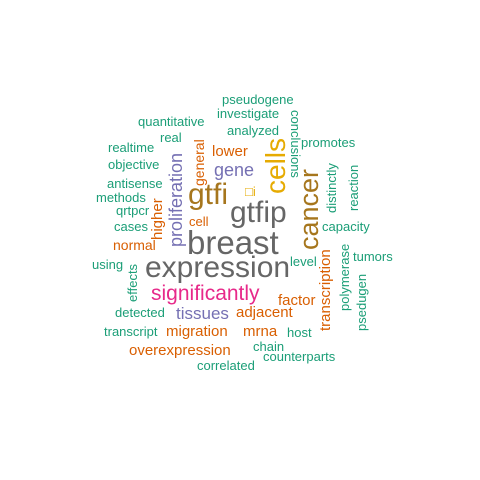 The width and height of the screenshot is (480, 480). Describe the element at coordinates (344, 277) in the screenshot. I see `word-polymerase: polymerase` at that location.